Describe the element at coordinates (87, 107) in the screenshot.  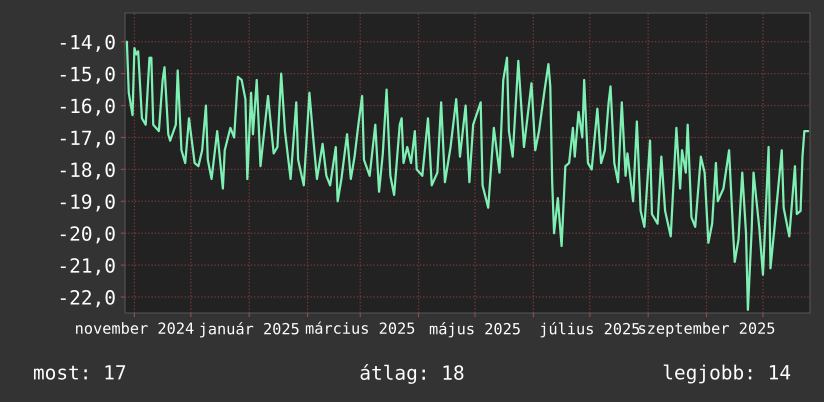
I see `y-tick-label: -16,0` at that location.